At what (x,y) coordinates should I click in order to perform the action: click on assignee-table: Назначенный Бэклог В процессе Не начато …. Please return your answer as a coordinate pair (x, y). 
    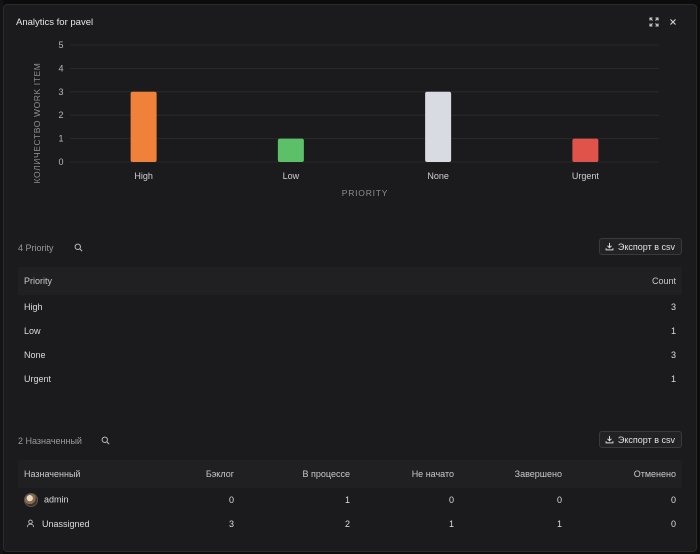
    Looking at the image, I should click on (350, 498).